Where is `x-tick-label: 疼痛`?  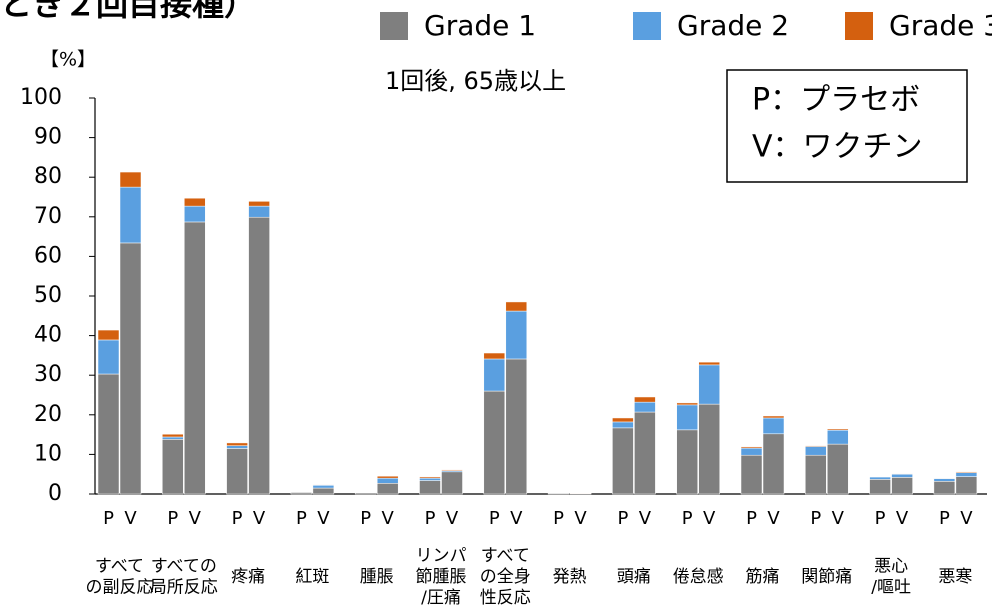 x-tick-label: 疼痛 is located at coordinates (248, 577).